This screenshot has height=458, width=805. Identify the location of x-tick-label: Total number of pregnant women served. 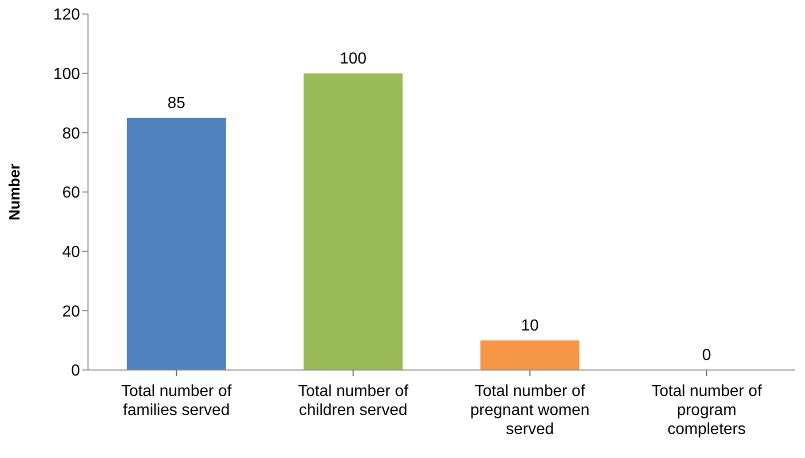
(530, 410).